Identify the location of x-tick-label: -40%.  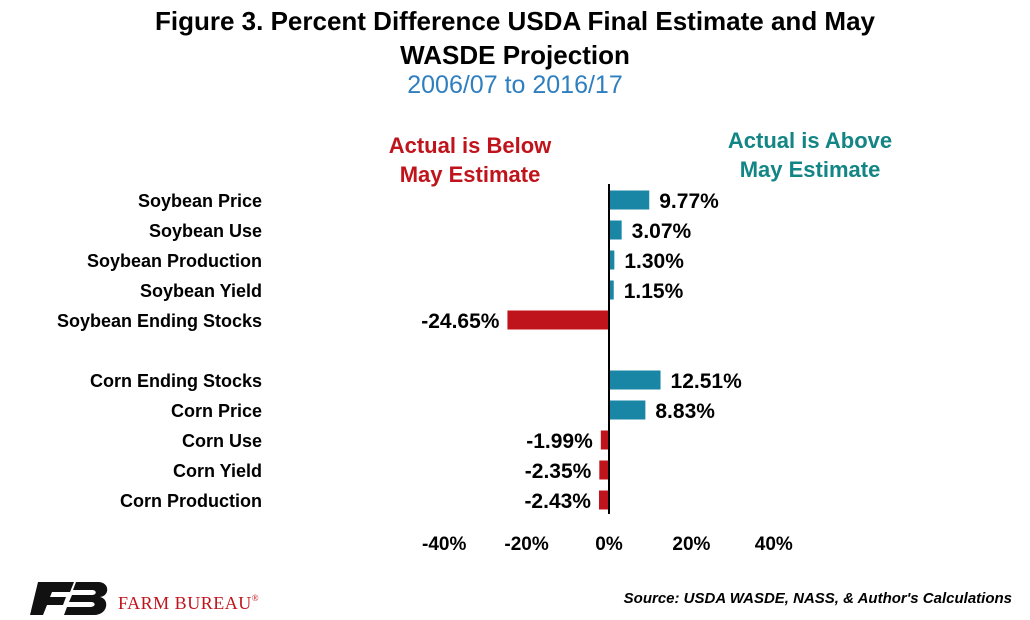
(444, 544).